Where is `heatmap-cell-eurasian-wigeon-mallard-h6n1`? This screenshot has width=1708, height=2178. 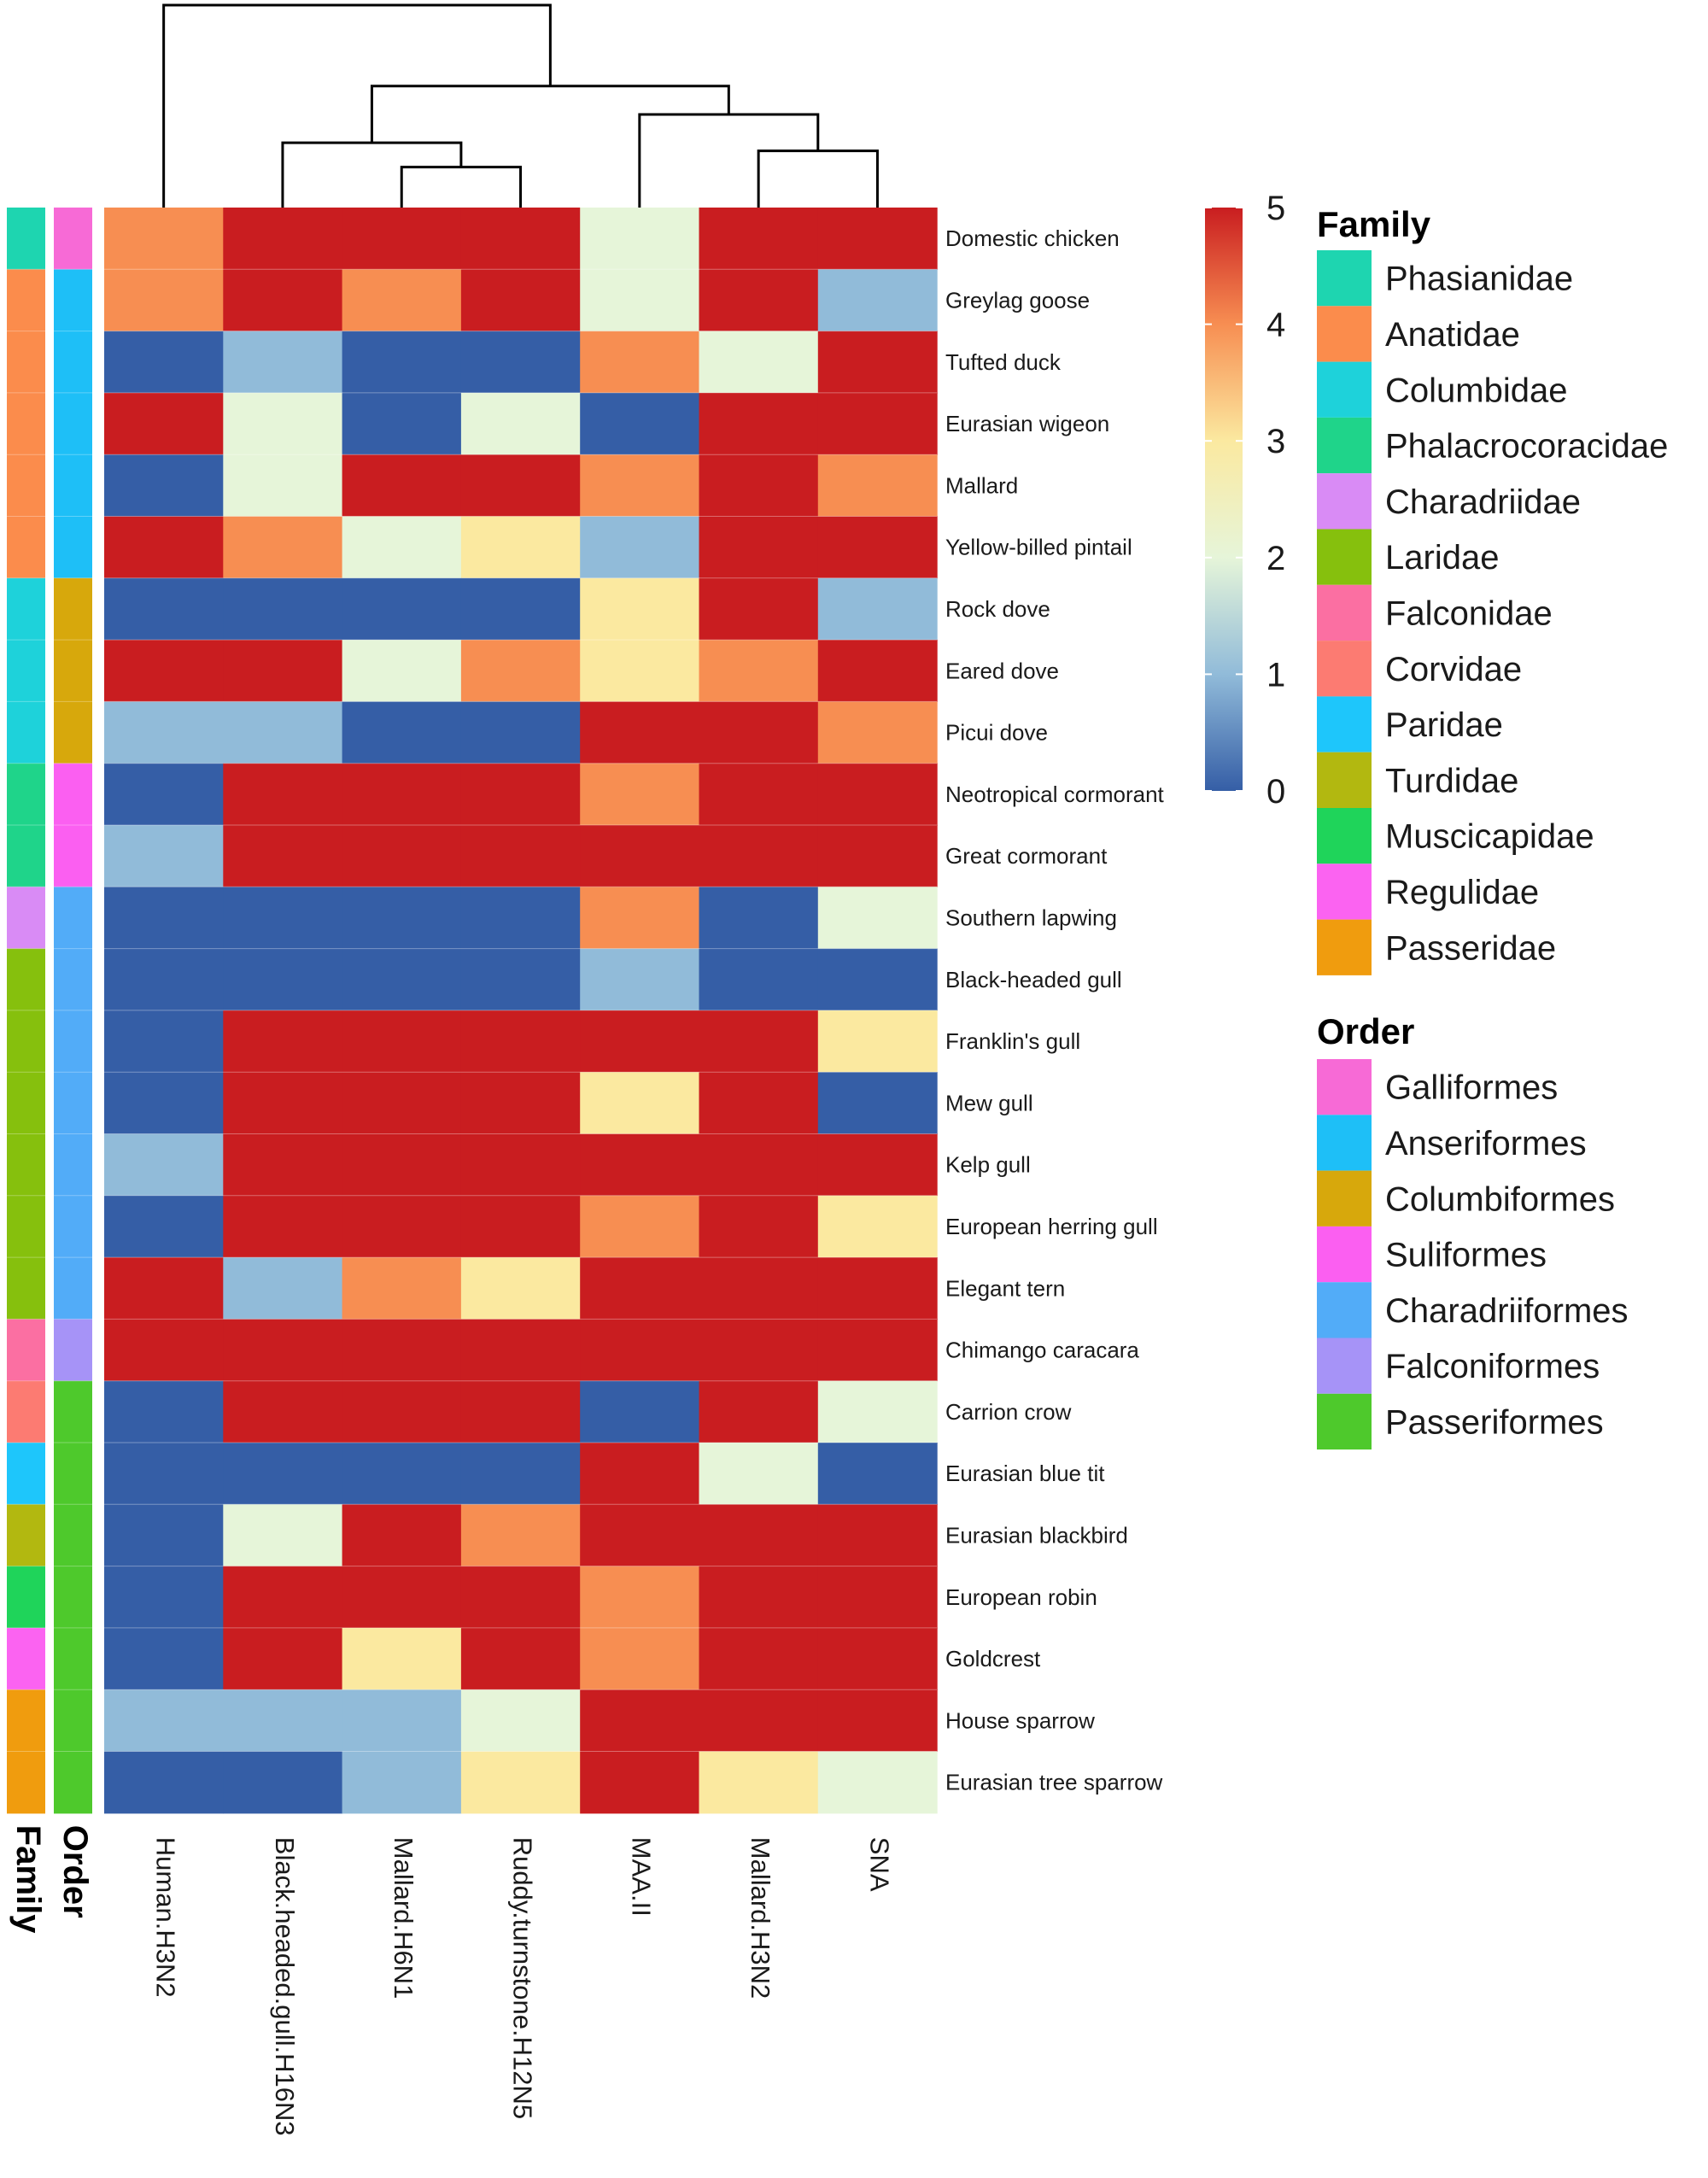 heatmap-cell-eurasian-wigeon-mallard-h6n1 is located at coordinates (402, 423).